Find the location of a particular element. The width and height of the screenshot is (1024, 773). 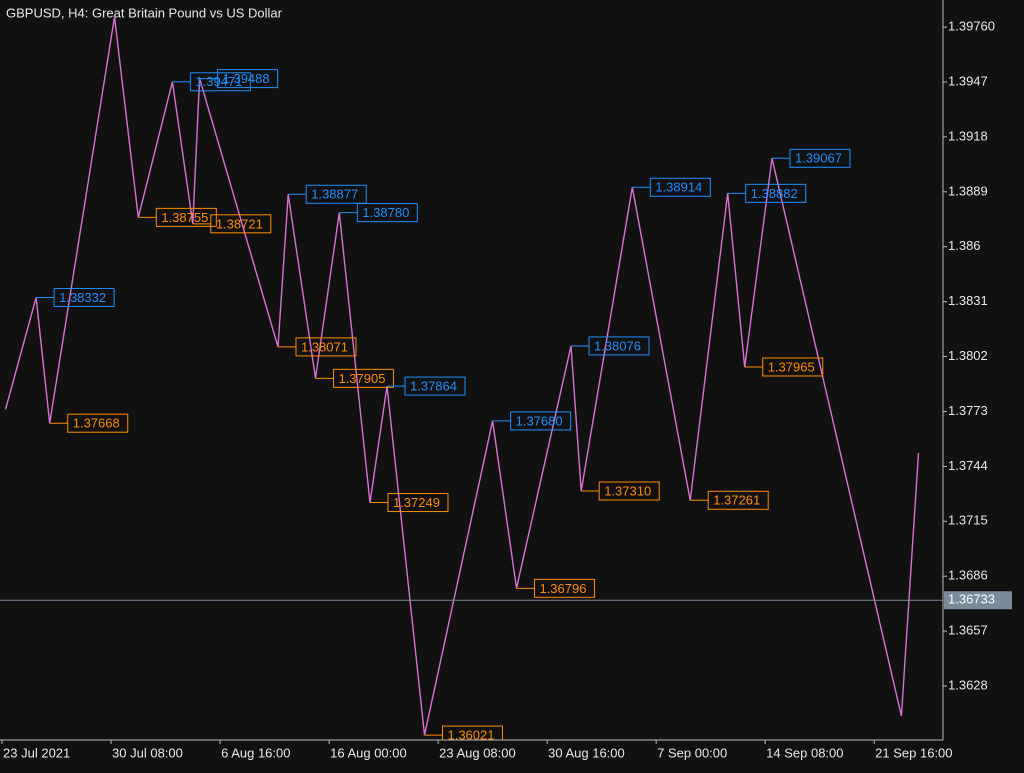

x-tick-label: 23 Aug 08:00 is located at coordinates (477, 752).